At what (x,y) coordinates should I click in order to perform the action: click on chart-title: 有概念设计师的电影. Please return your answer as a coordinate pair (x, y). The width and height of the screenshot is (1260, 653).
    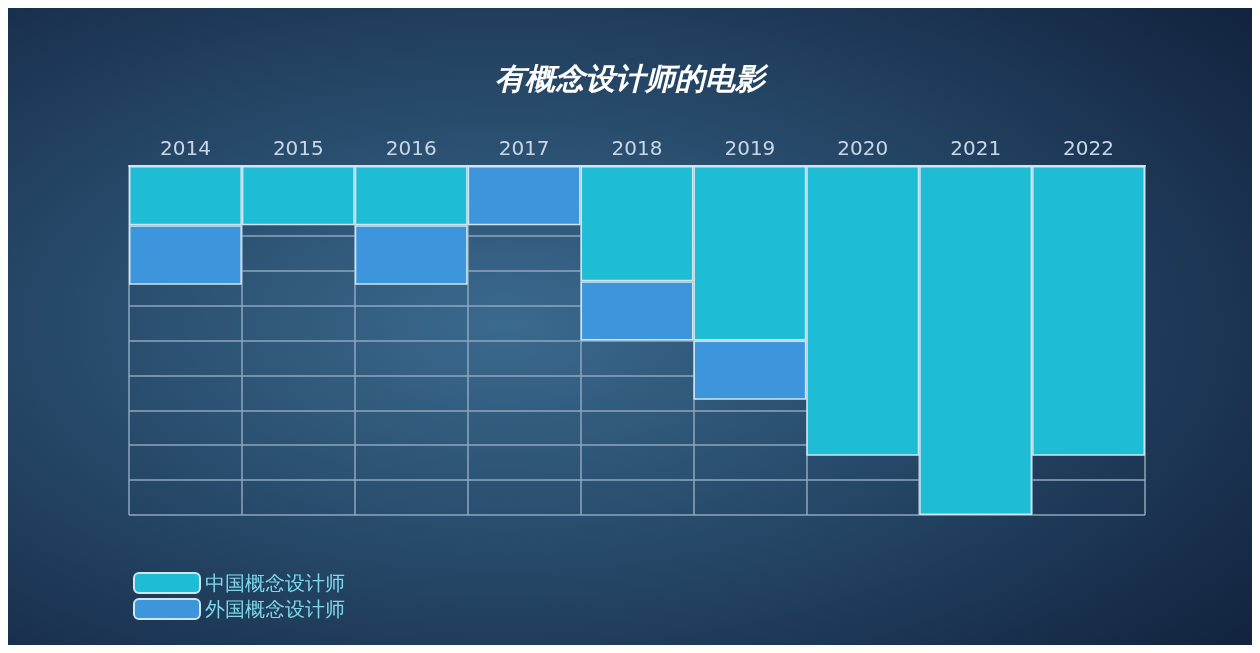
    Looking at the image, I should click on (632, 78).